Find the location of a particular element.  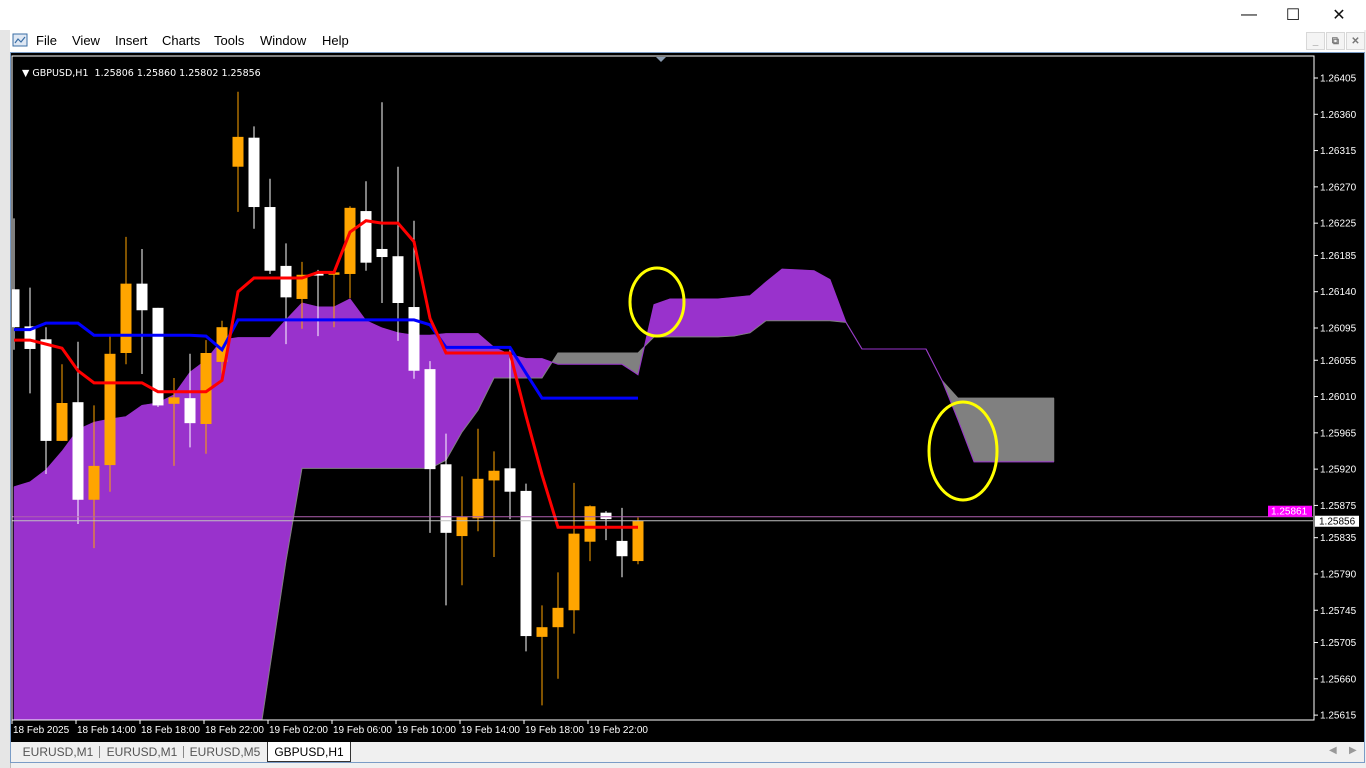

close-button: ✕ is located at coordinates (1339, 15).